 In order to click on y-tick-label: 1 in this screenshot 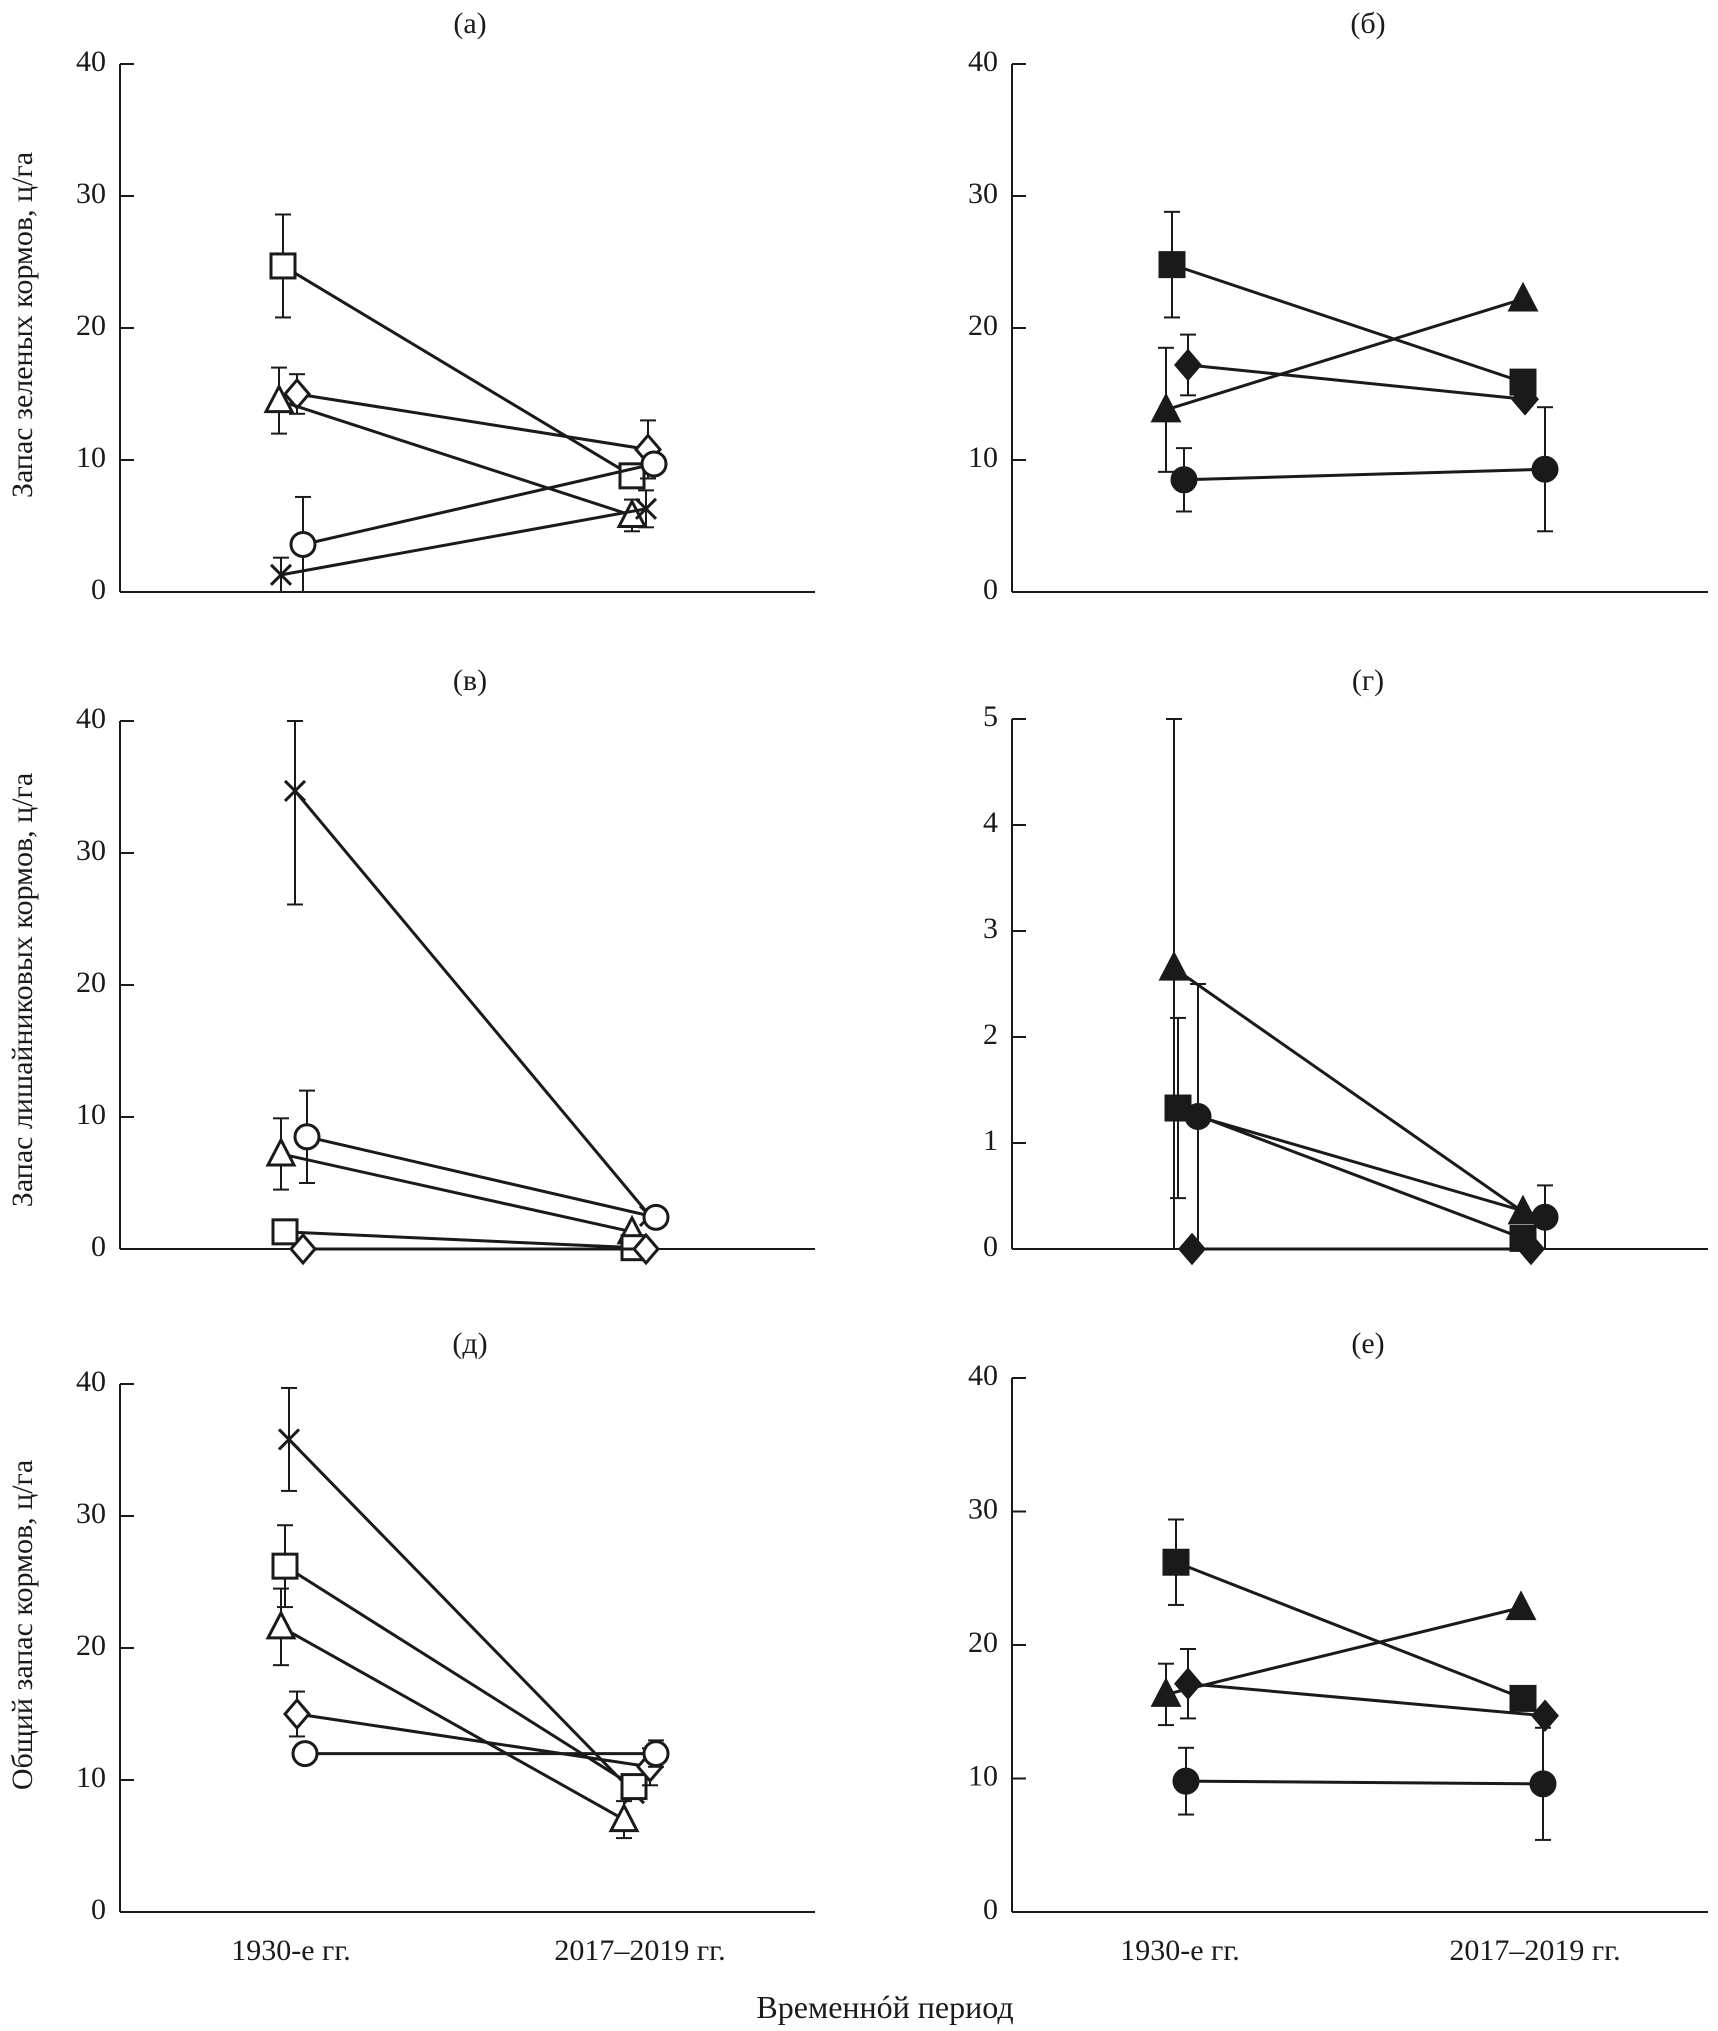, I will do `click(990, 1140)`.